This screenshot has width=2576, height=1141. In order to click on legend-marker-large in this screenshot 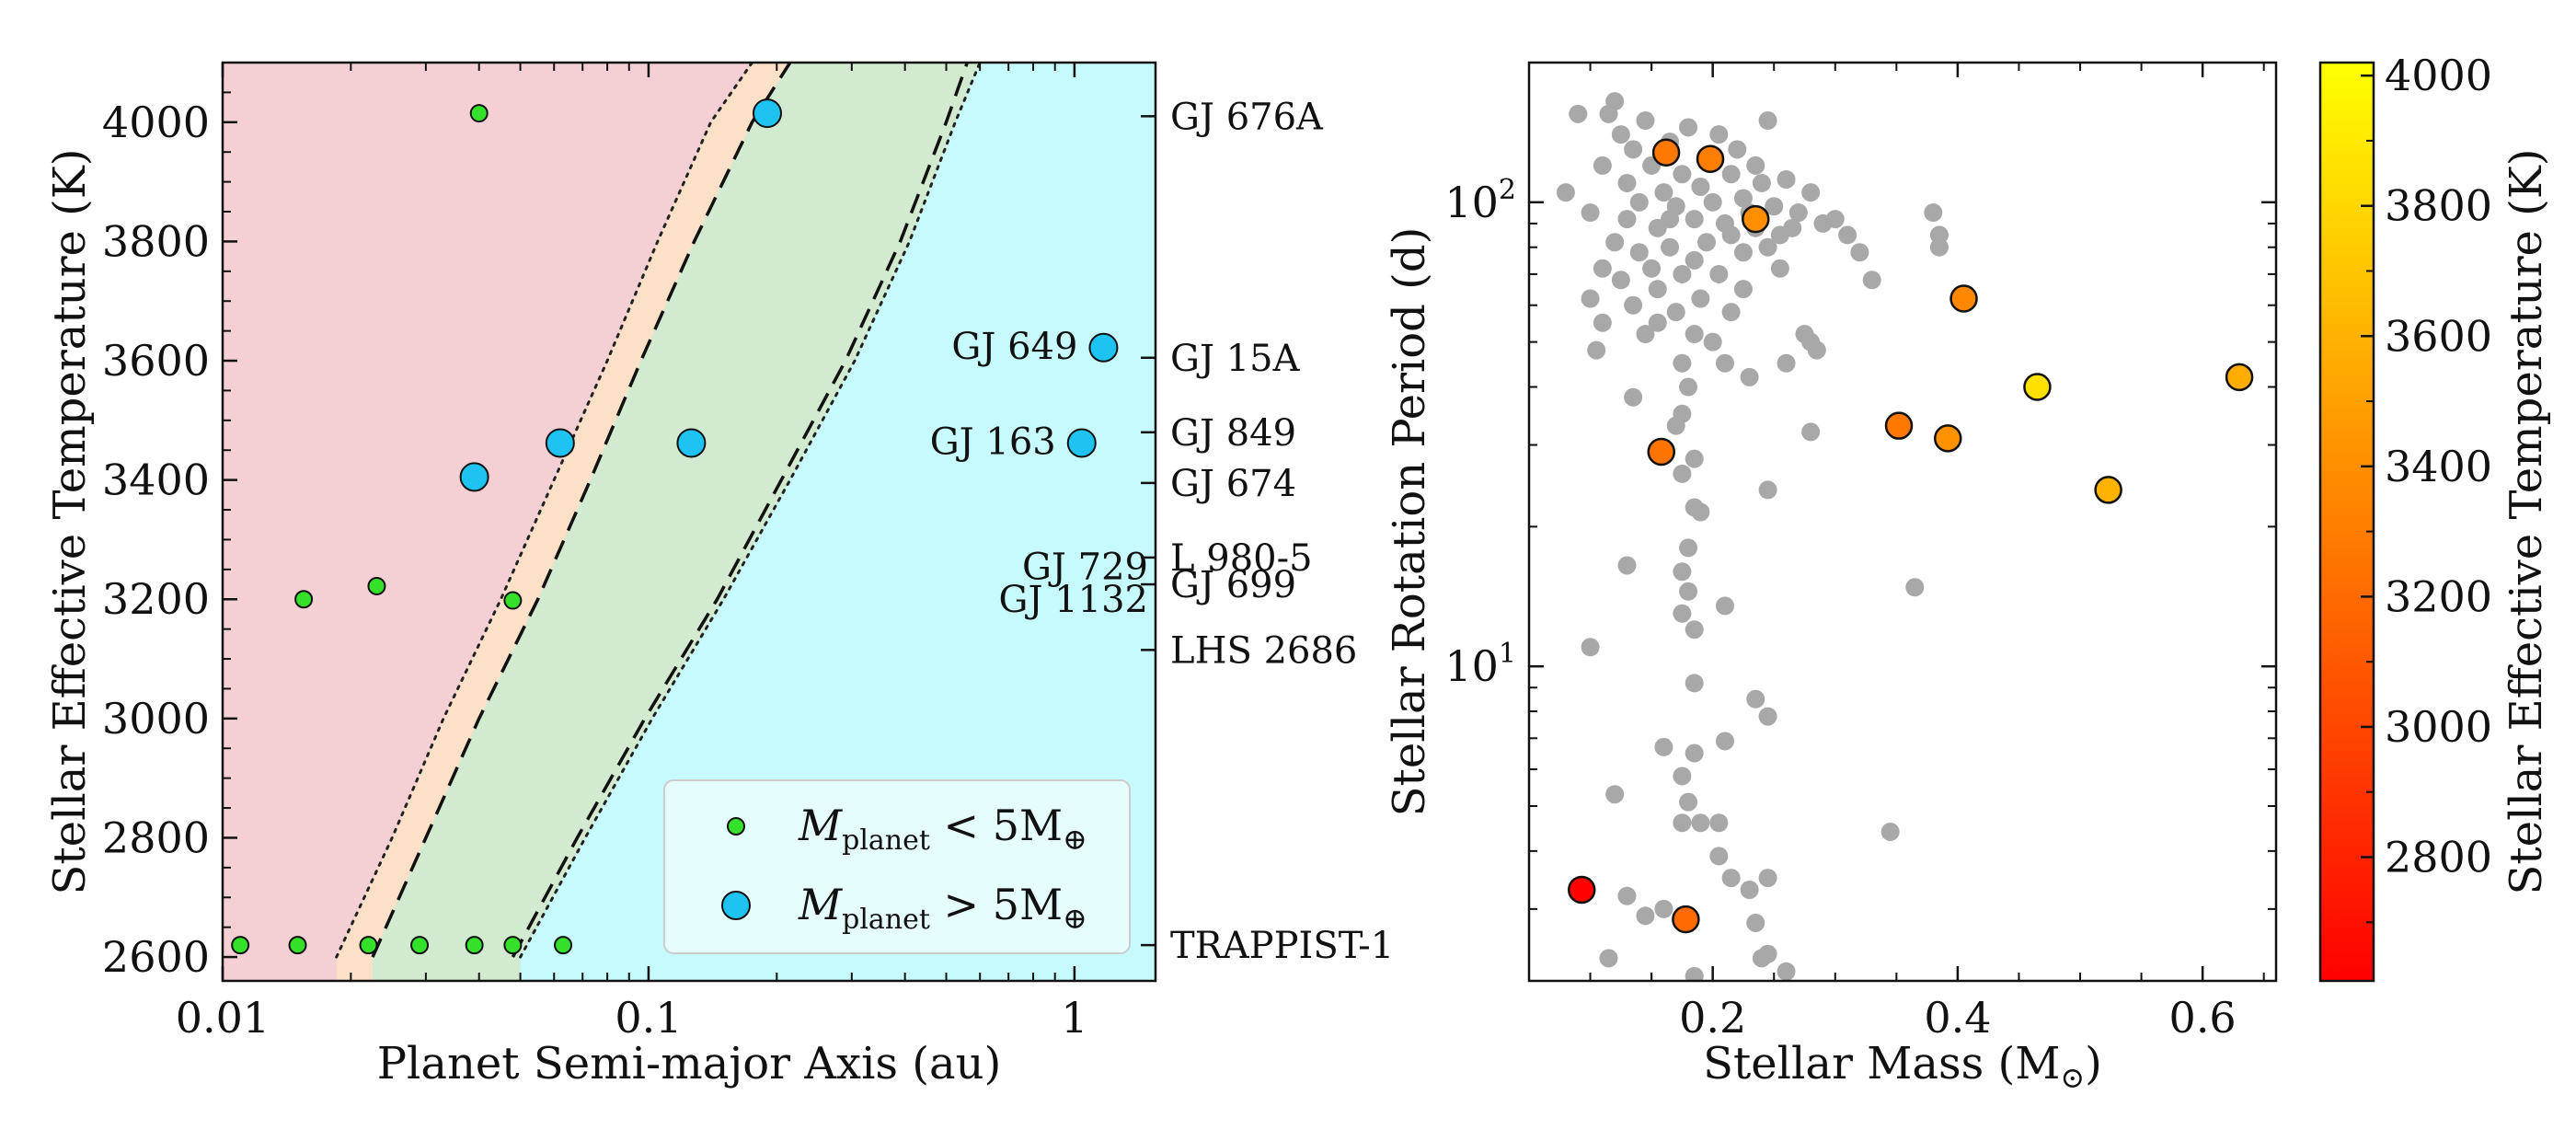, I will do `click(736, 906)`.